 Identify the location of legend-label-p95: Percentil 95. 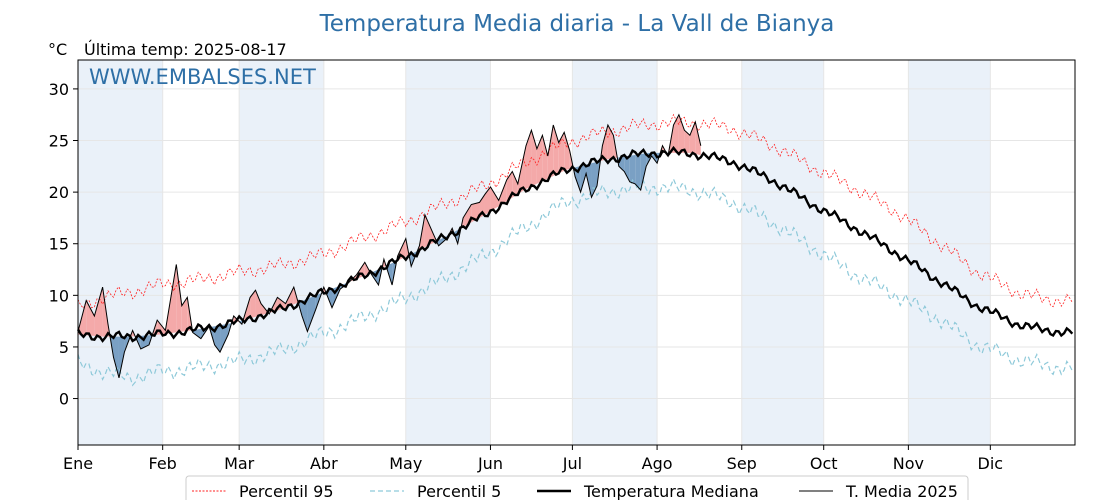
(286, 491).